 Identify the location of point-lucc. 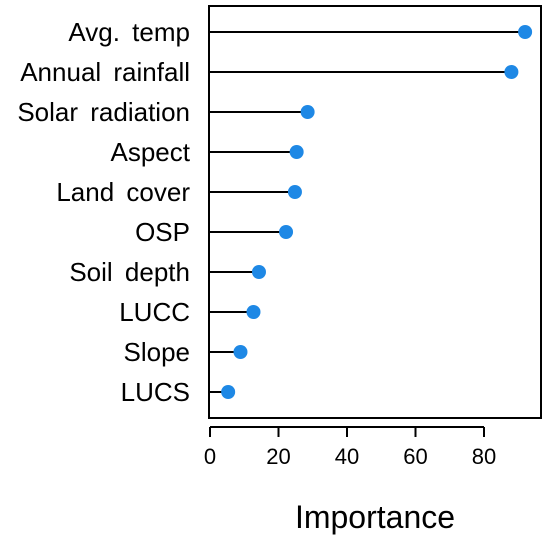
(253, 312).